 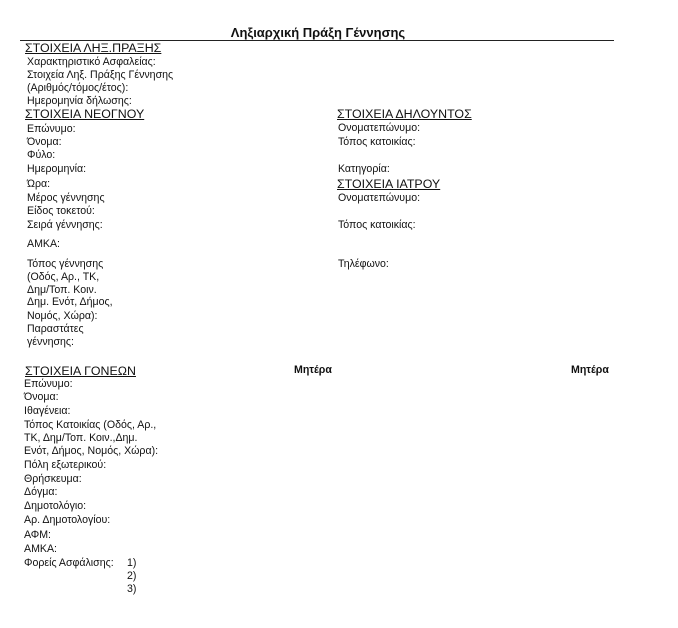 I want to click on insurance-number: 1), so click(x=132, y=563).